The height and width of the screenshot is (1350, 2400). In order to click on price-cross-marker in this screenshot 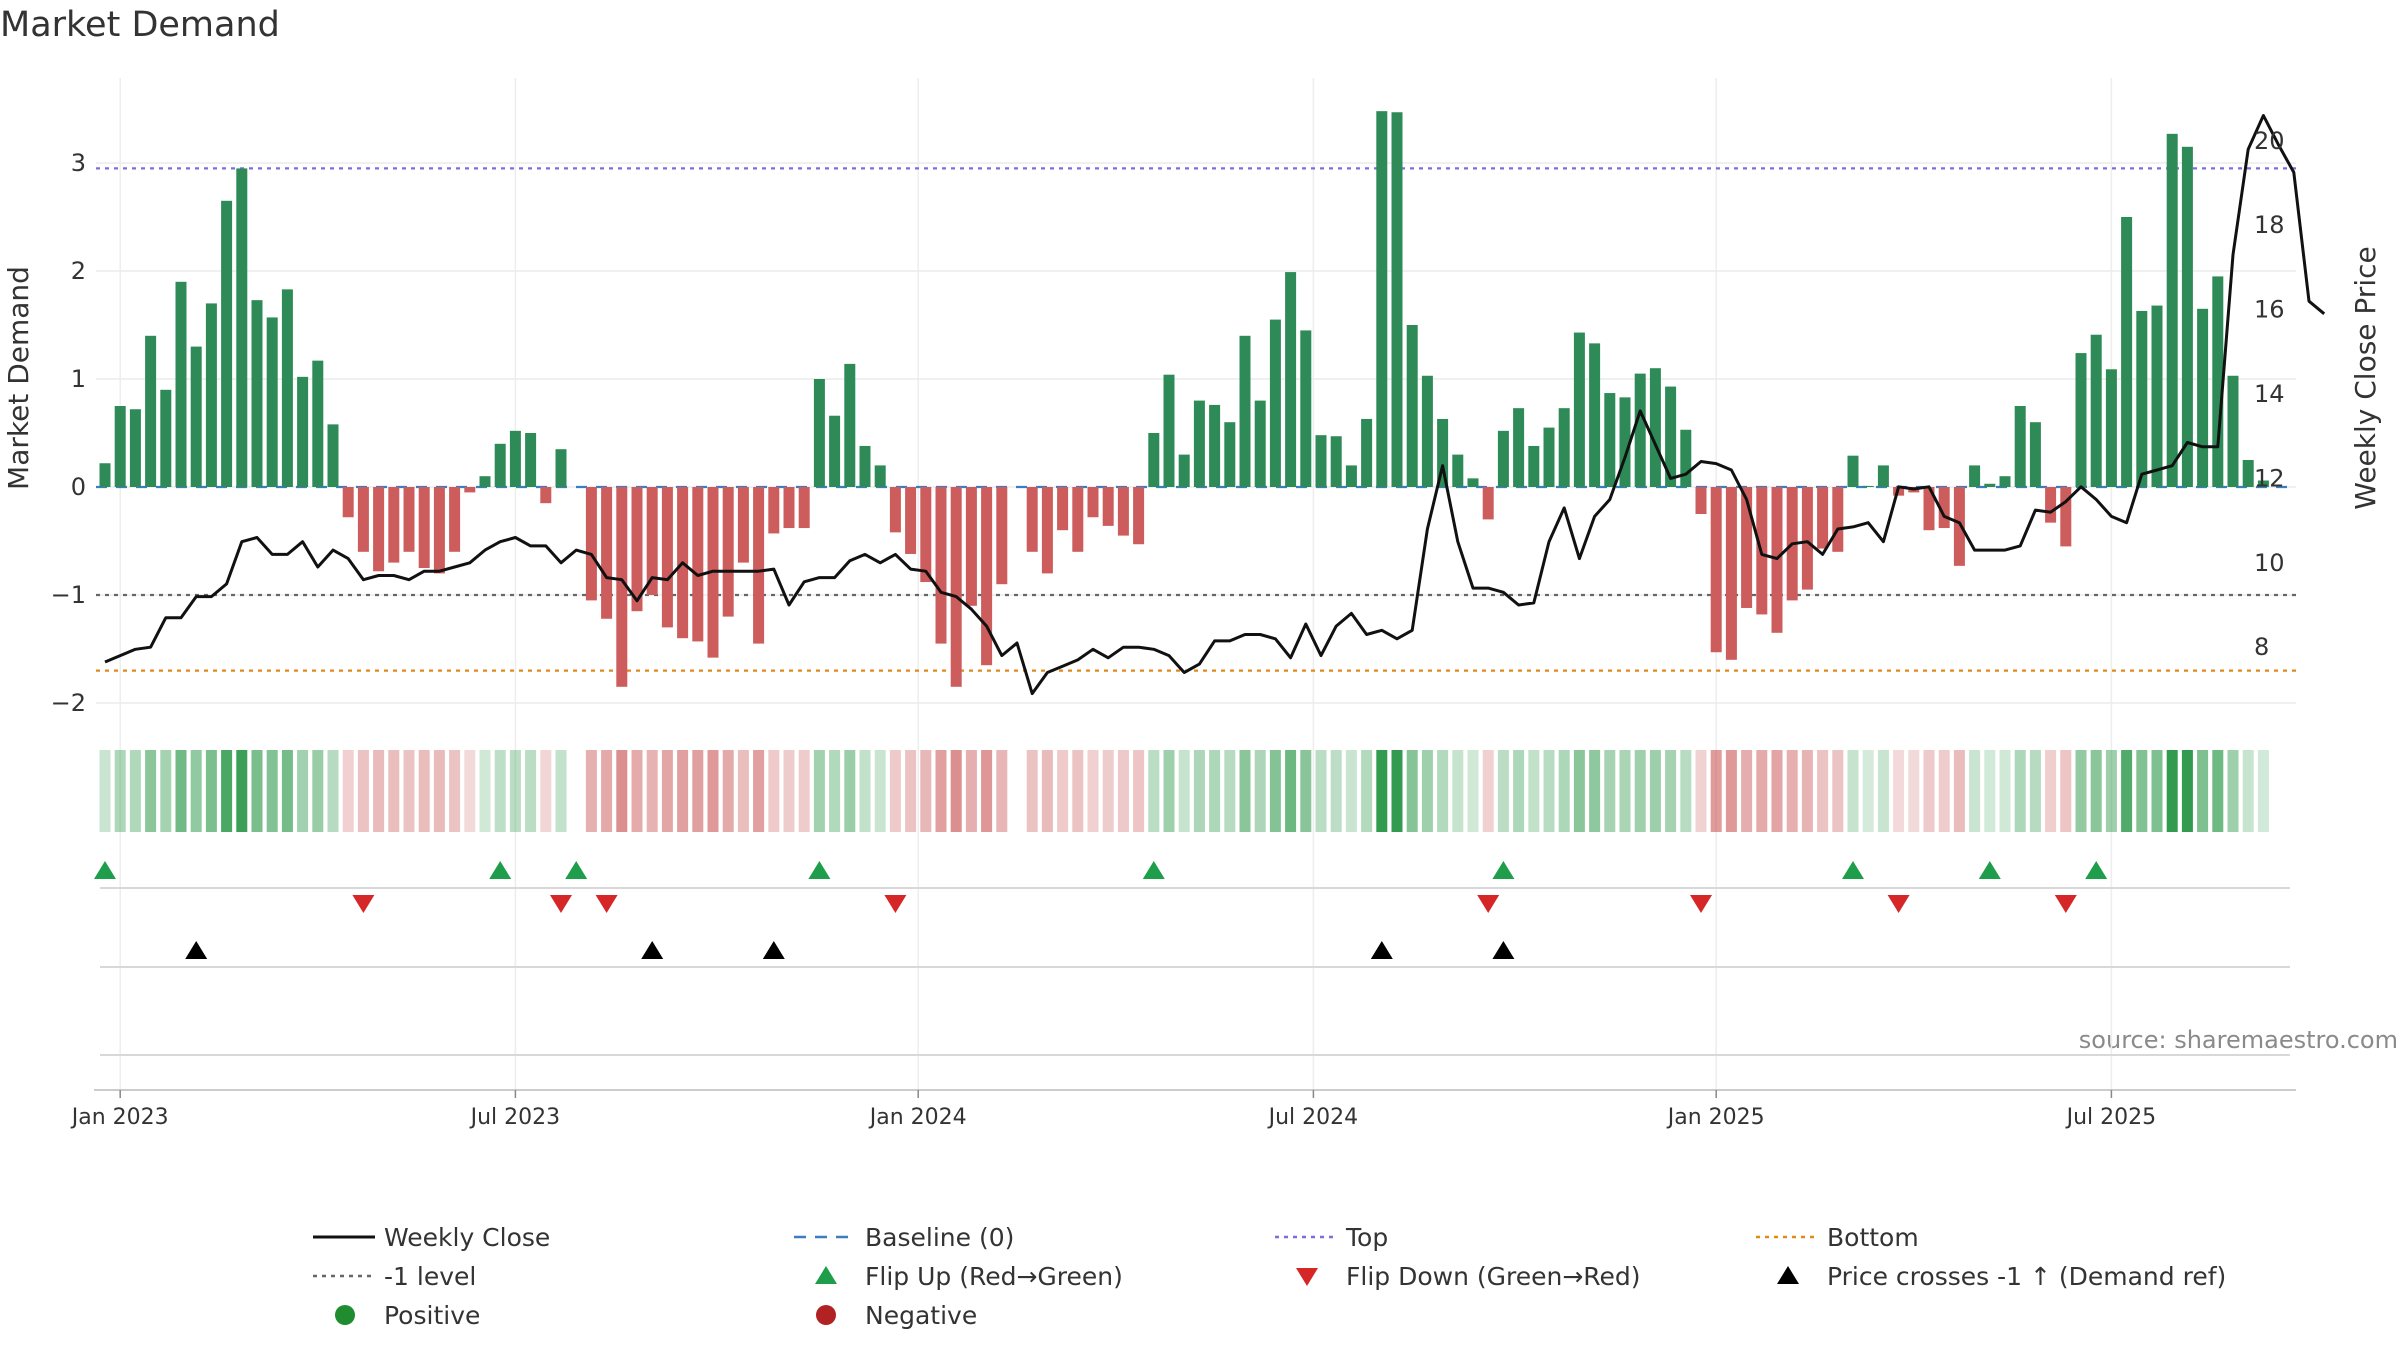, I will do `click(1503, 950)`.